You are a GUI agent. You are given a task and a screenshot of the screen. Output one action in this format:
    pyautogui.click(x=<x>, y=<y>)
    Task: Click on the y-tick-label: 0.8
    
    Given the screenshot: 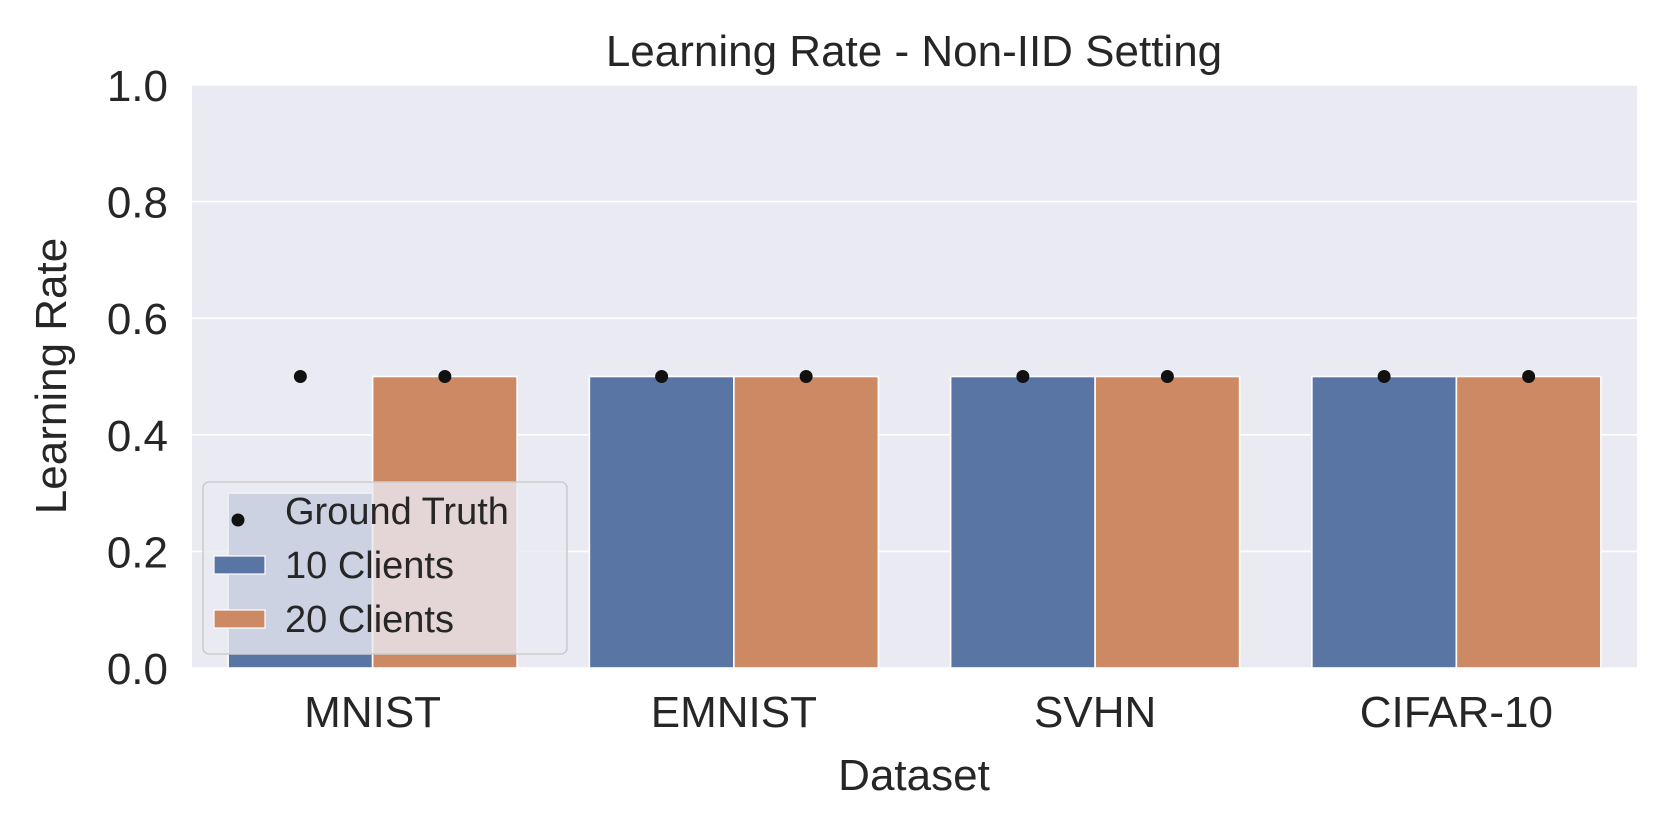 What is the action you would take?
    pyautogui.click(x=137, y=203)
    